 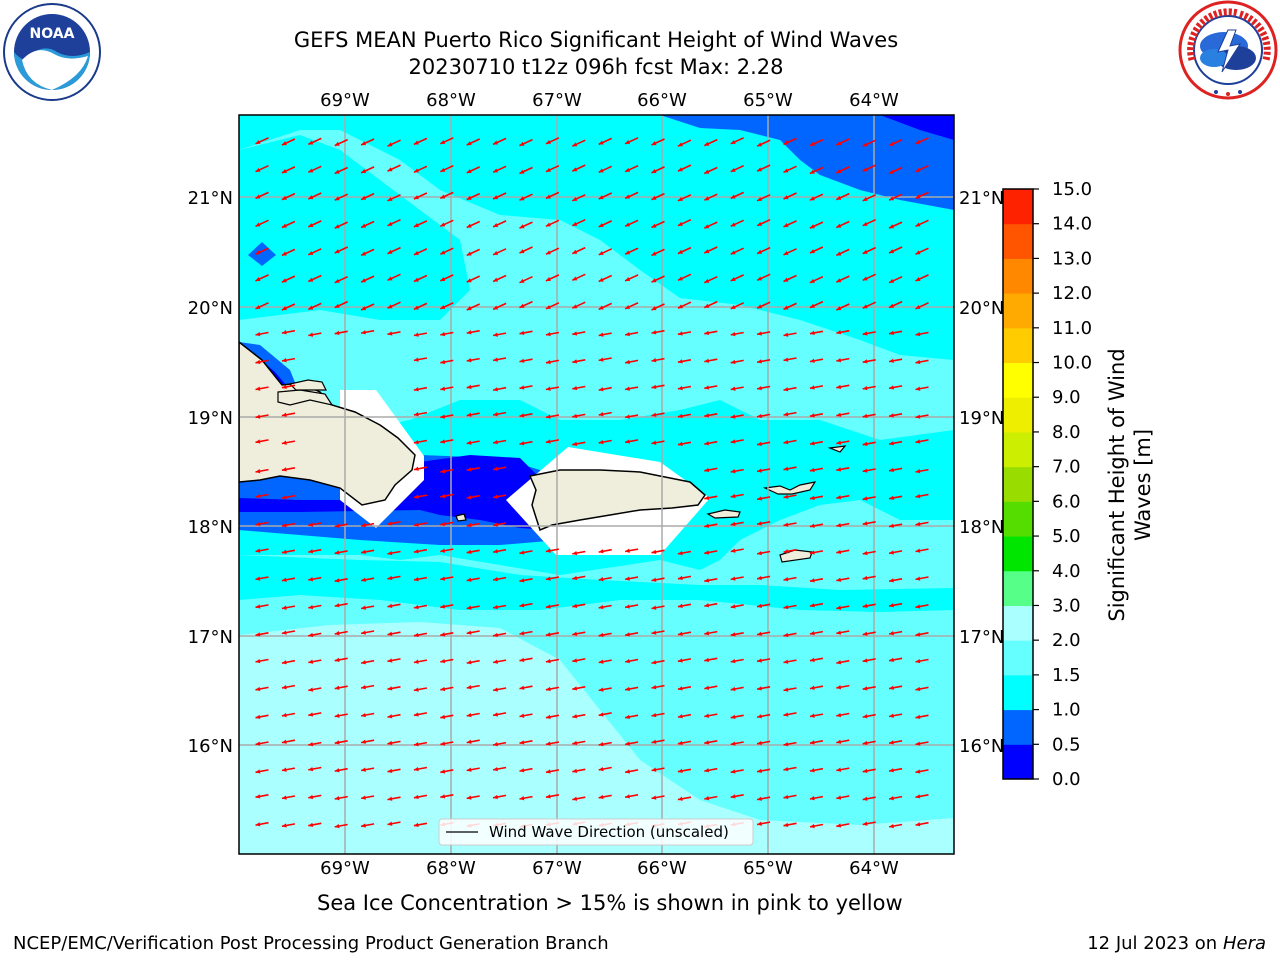 I want to click on noaa-logo-icon: NOAA, so click(x=52, y=52).